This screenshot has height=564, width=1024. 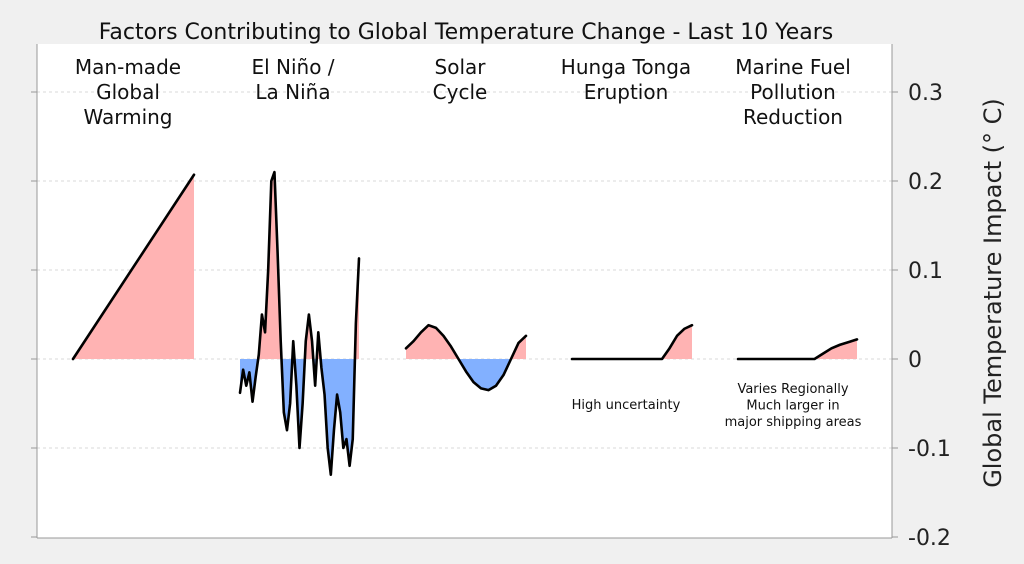 I want to click on panel-label-line: Hunga Tonga, so click(x=626, y=67).